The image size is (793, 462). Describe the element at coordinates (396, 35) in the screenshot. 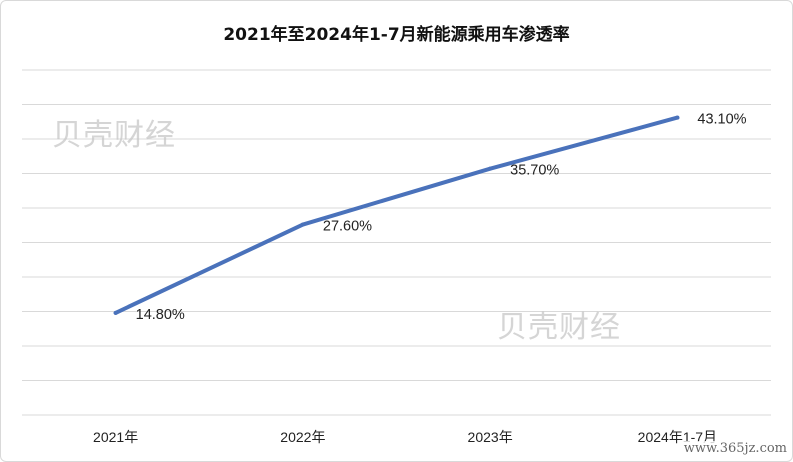

I see `chart-title: 2021年至2024年1-7月新能源乘用车渗透率` at that location.